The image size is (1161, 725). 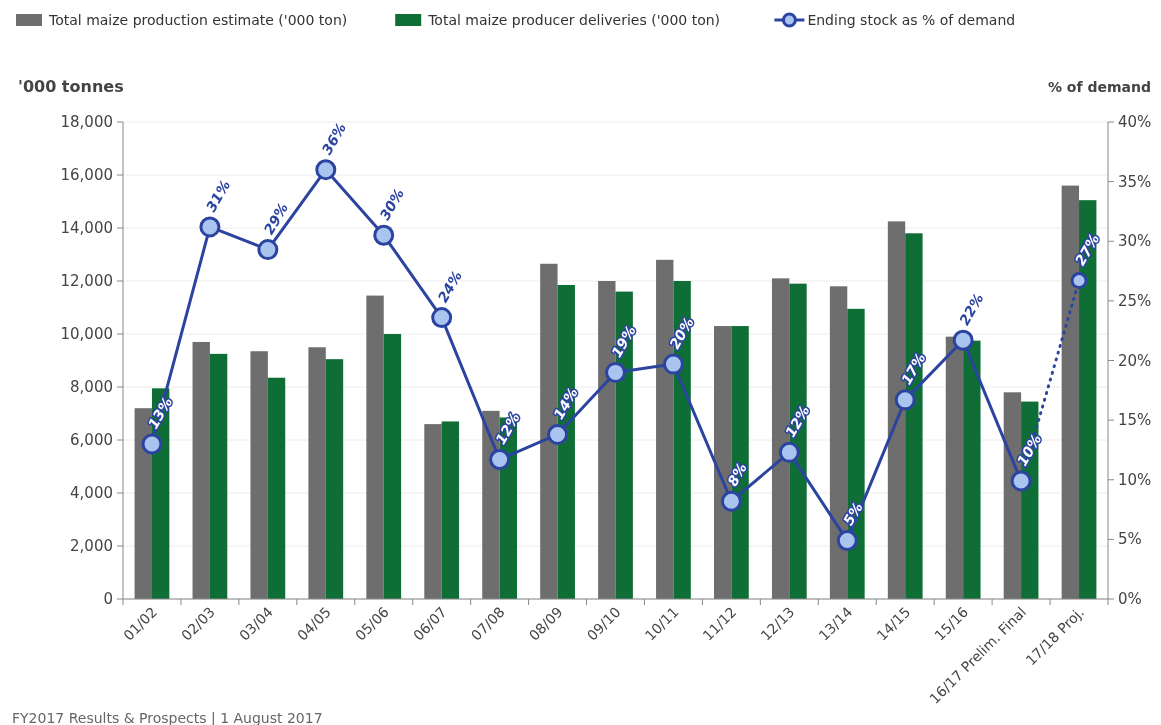 What do you see at coordinates (91, 440) in the screenshot?
I see `y-tick-label: 6,000` at bounding box center [91, 440].